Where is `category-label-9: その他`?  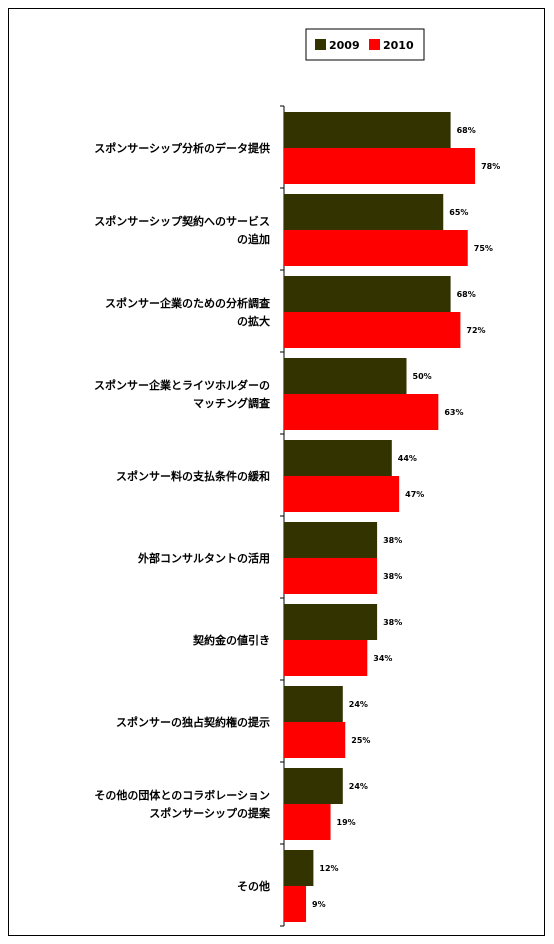
category-label-9: その他 is located at coordinates (253, 886).